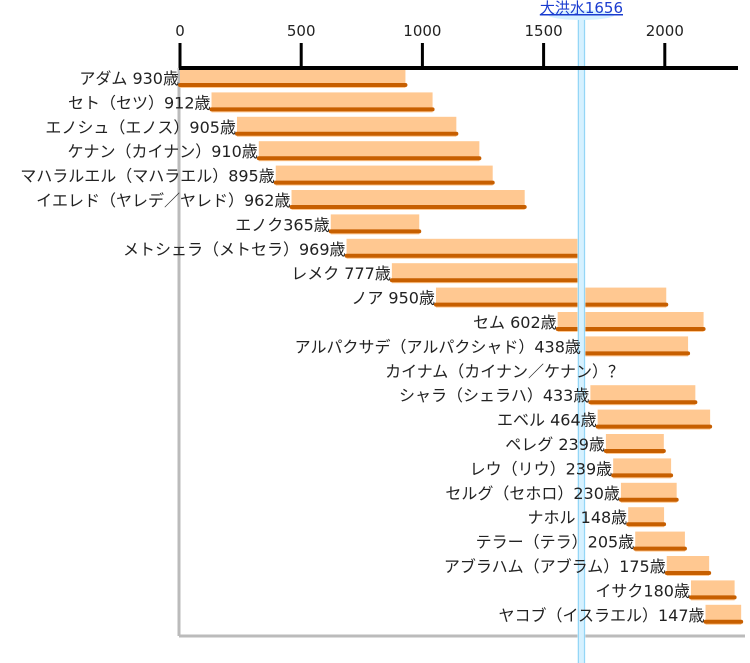  What do you see at coordinates (393, 298) in the screenshot?
I see `person-label: ノア 950歳` at bounding box center [393, 298].